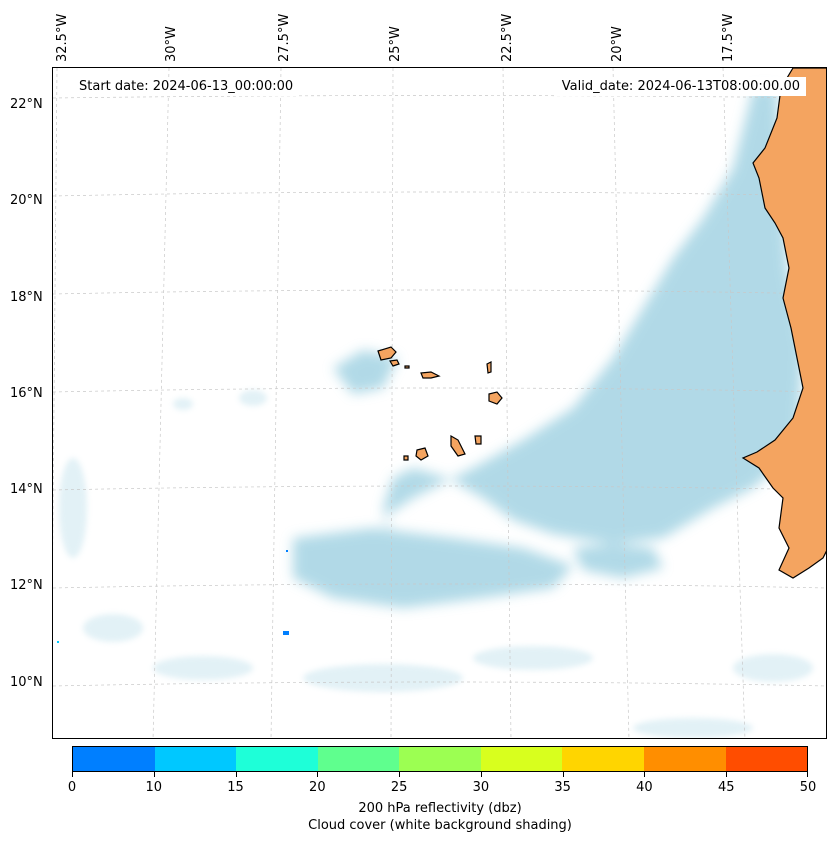 Image resolution: width=837 pixels, height=843 pixels. What do you see at coordinates (728, 37) in the screenshot?
I see `lon-label-17-5w: 17.5°W` at bounding box center [728, 37].